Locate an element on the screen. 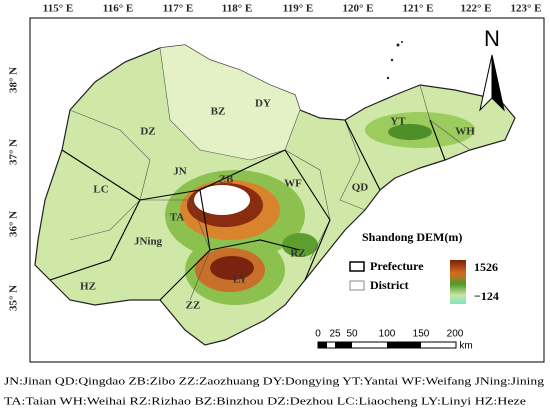 This screenshot has height=412, width=550. legend-min: −124 is located at coordinates (486, 296).